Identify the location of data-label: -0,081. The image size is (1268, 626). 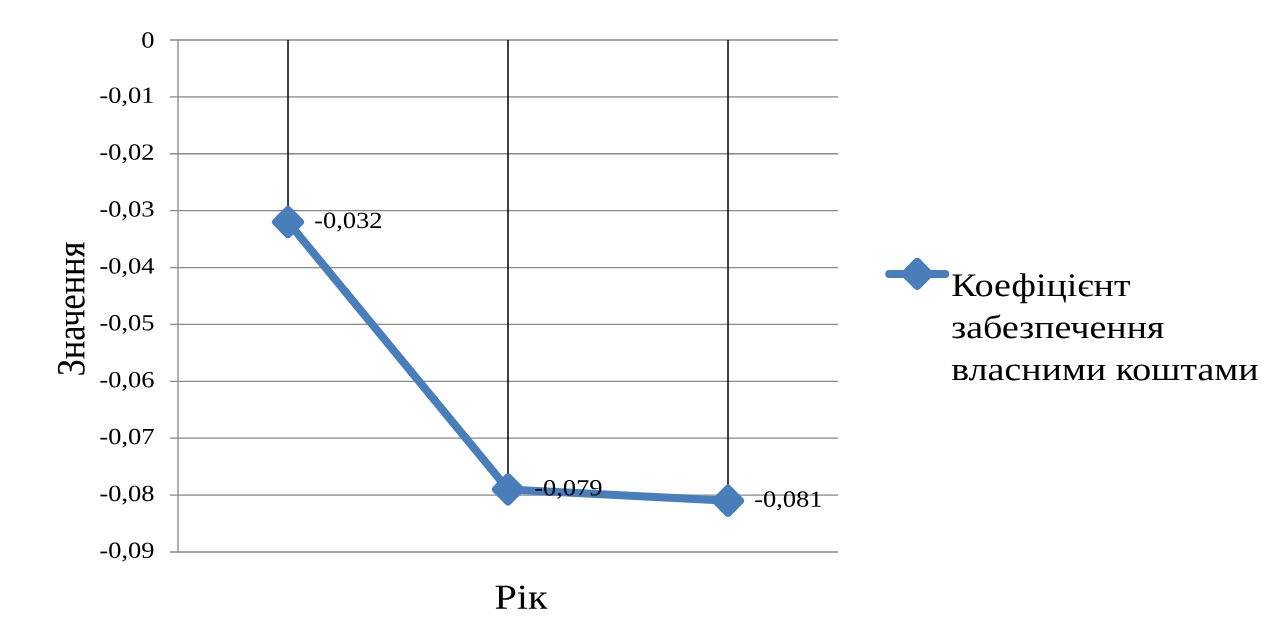
(788, 501).